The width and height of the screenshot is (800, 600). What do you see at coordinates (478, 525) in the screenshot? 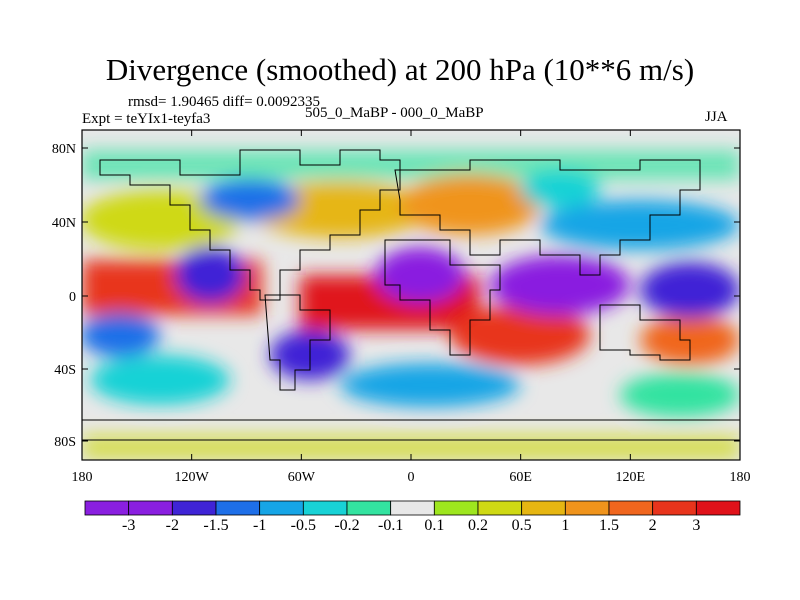
I see `colorbar-tick-label: 0.2` at bounding box center [478, 525].